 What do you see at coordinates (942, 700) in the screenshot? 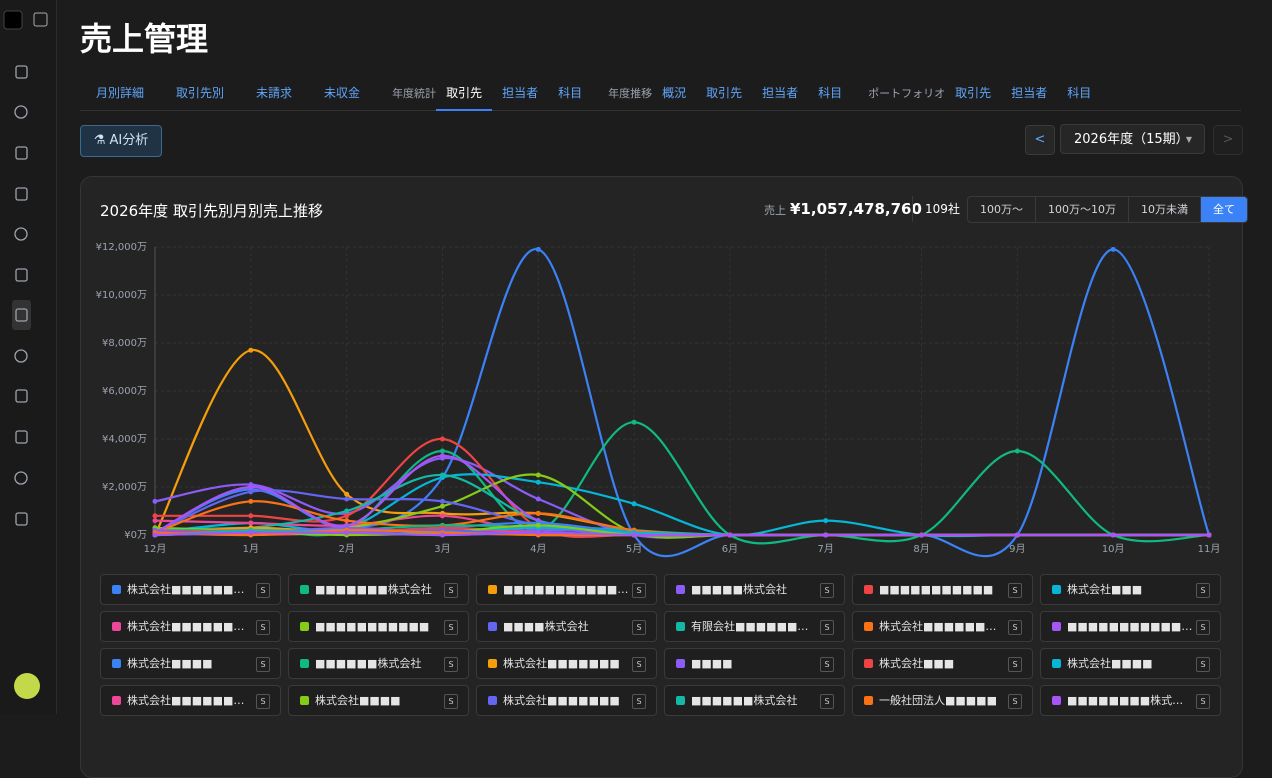
I see `legend-item: 一般社団法人■■■■■ S` at bounding box center [942, 700].